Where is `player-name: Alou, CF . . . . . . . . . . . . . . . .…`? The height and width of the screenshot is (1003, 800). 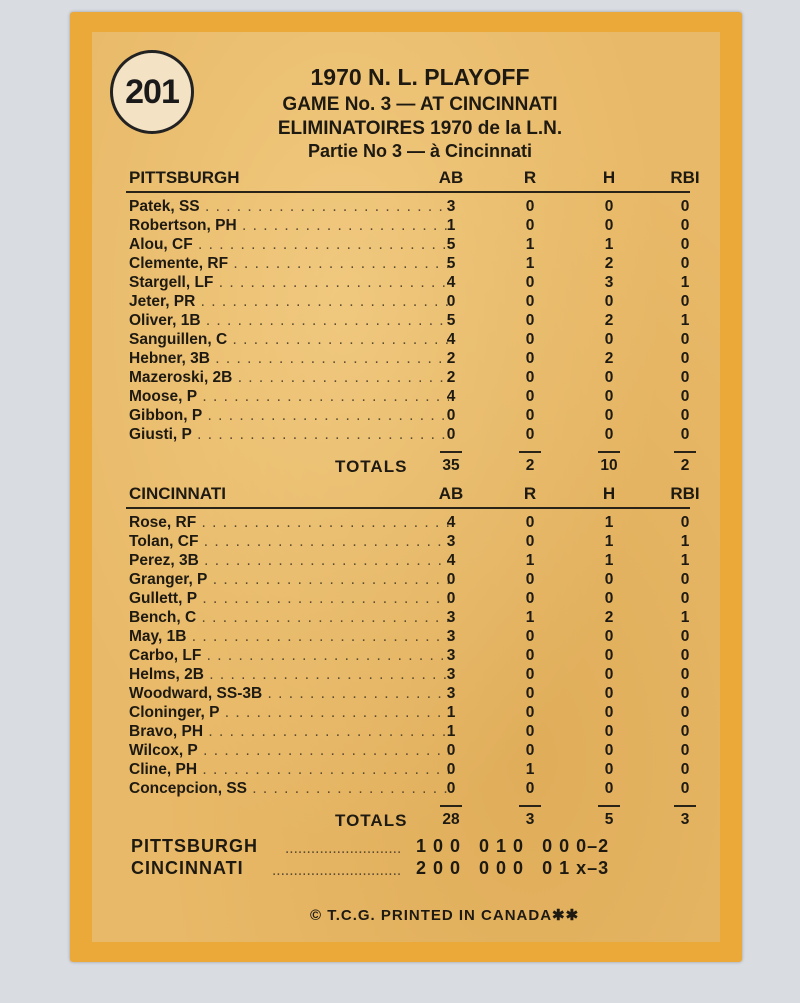 player-name: Alou, CF . . . . . . . . . . . . . . . .… is located at coordinates (289, 245).